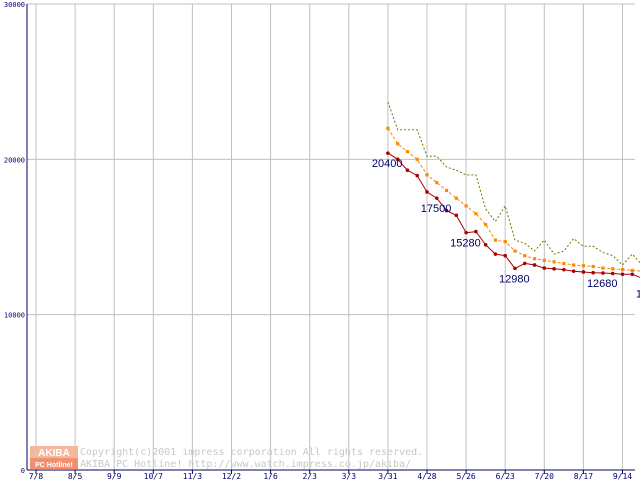 The height and width of the screenshot is (480, 640). Describe the element at coordinates (544, 476) in the screenshot. I see `x-tick-label: 7/20` at that location.